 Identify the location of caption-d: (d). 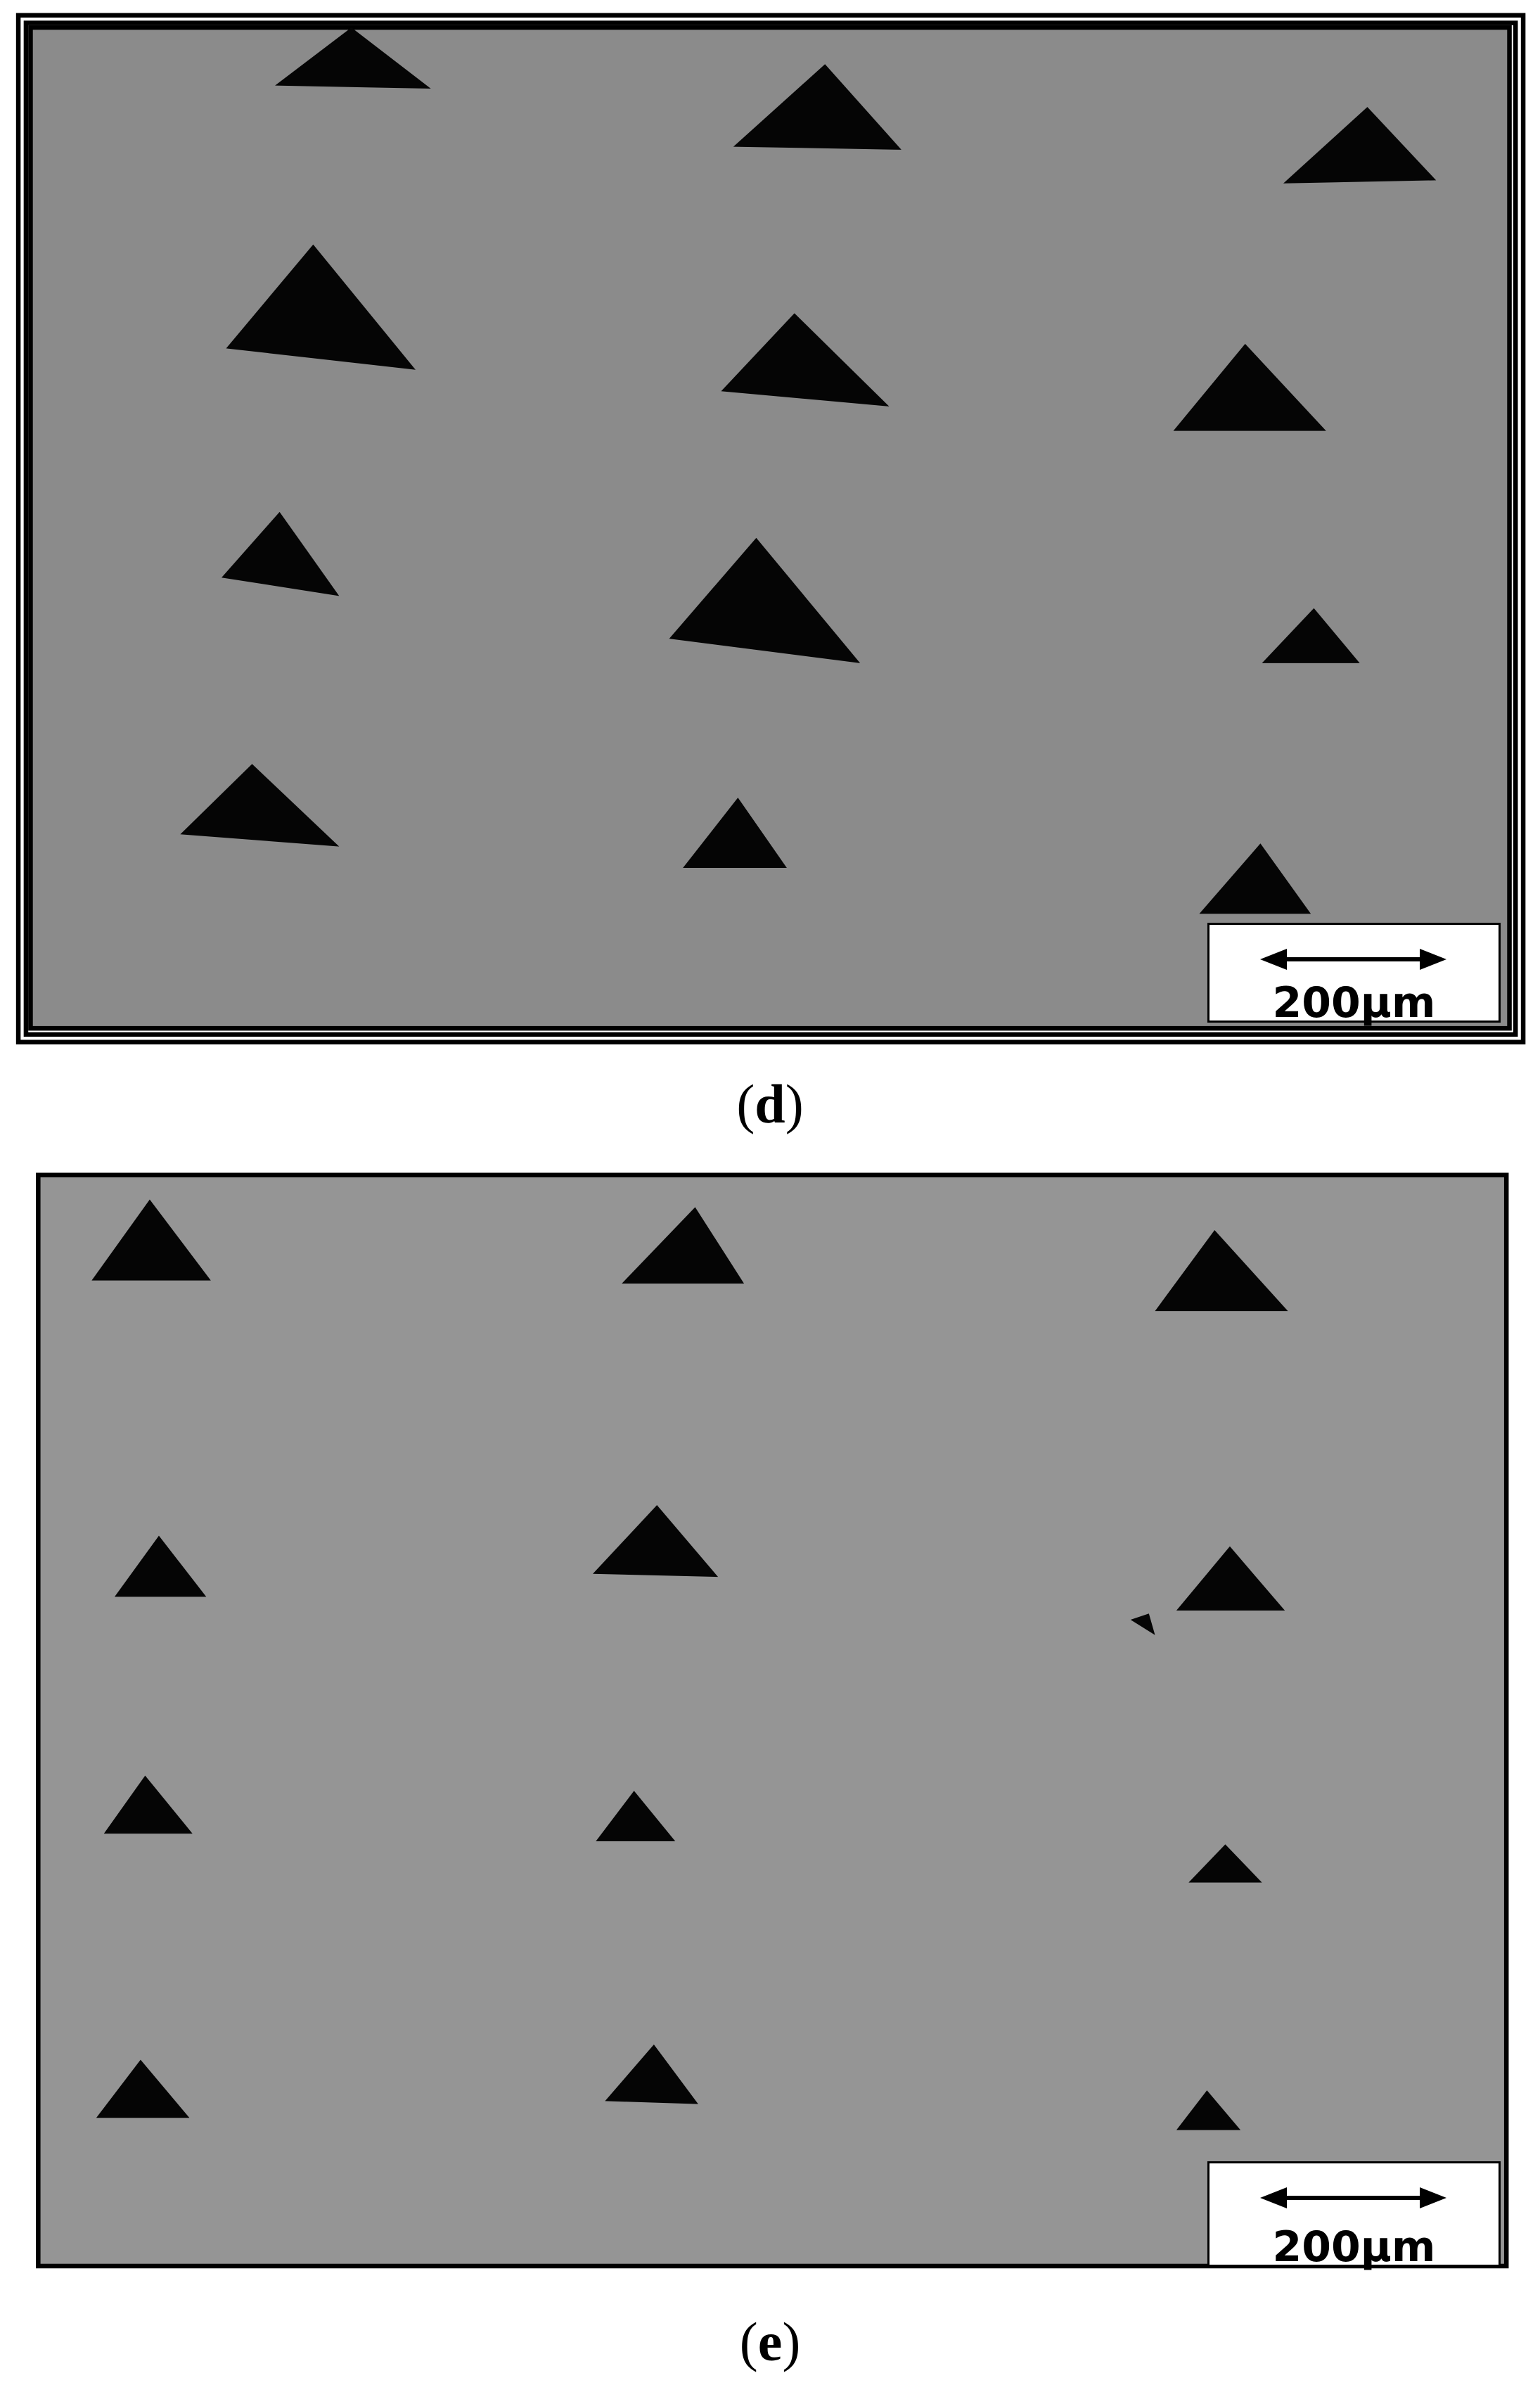
(770, 1103).